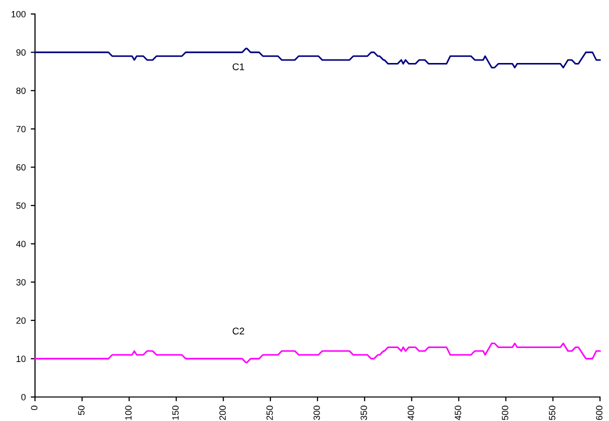  Describe the element at coordinates (21, 282) in the screenshot. I see `y-tick-label: 30` at that location.